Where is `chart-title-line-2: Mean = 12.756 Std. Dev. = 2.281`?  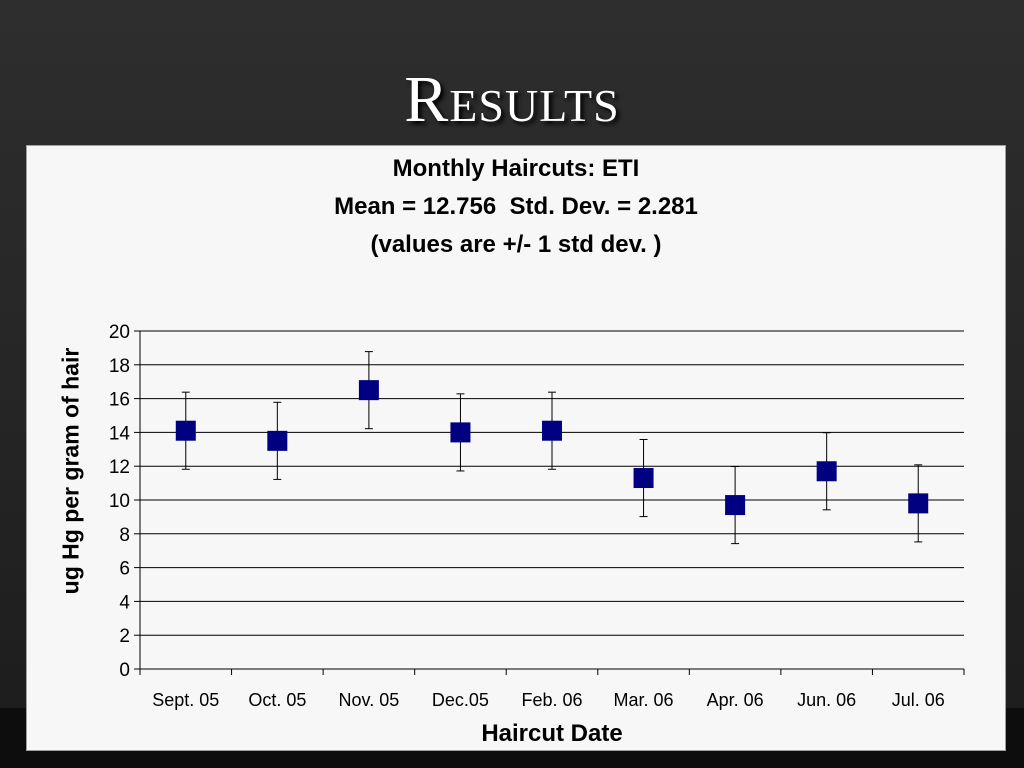
chart-title-line-2: Mean = 12.756 Std. Dev. = 2.281 is located at coordinates (516, 206).